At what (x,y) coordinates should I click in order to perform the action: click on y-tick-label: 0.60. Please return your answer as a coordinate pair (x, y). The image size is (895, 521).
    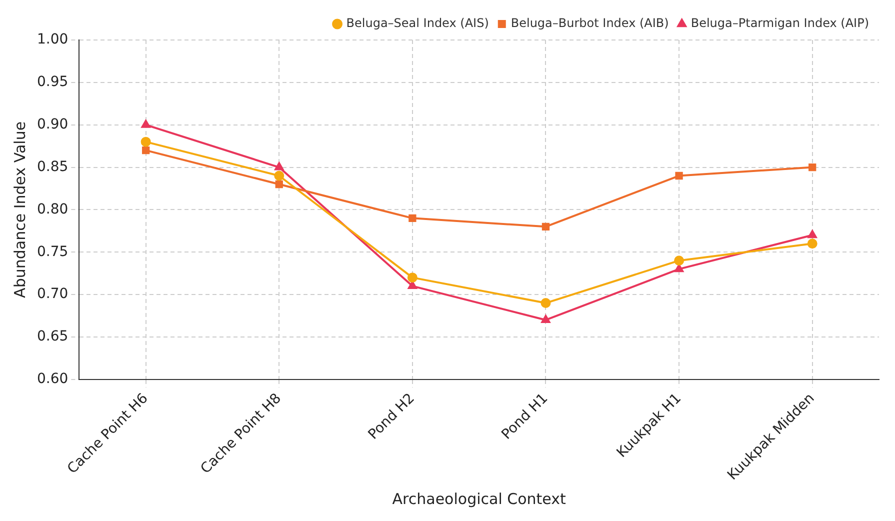
    Looking at the image, I should click on (52, 379).